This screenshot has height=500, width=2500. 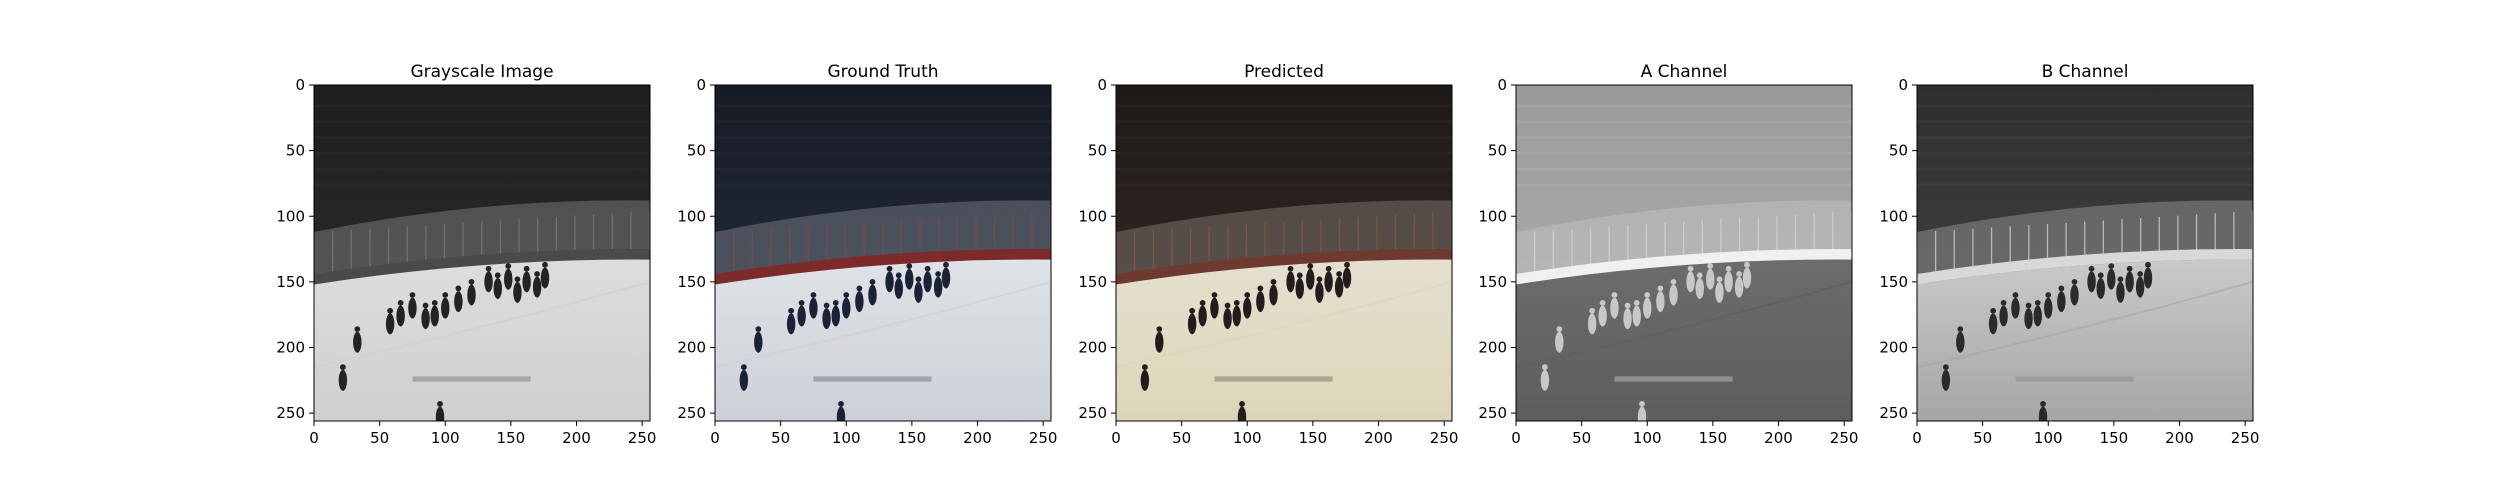 I want to click on panel-title: Ground Truth, so click(x=882, y=72).